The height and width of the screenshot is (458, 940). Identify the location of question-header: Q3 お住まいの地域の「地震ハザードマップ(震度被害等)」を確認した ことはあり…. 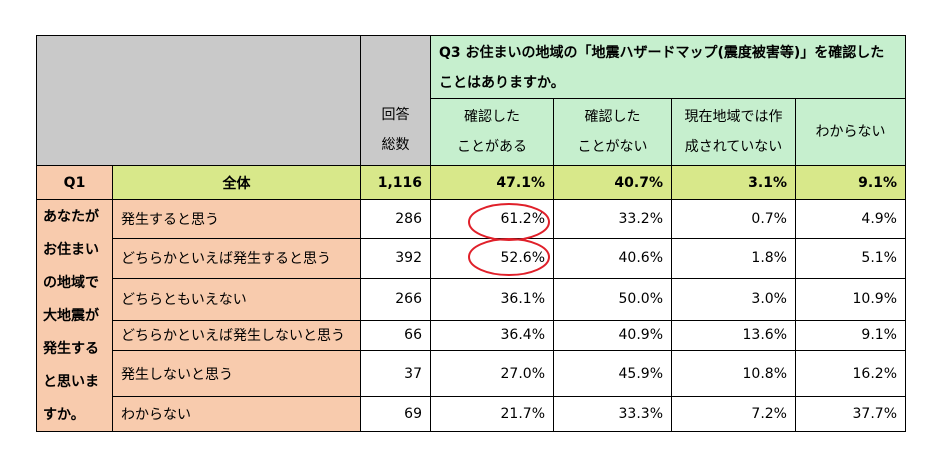
(668, 67).